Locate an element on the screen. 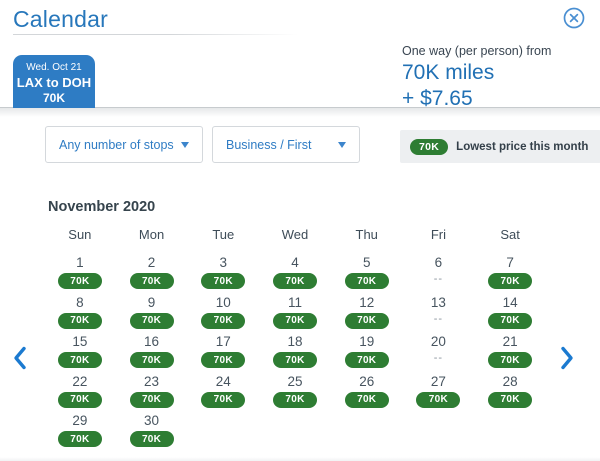 The height and width of the screenshot is (461, 600). cabin-dropdown: Business / First is located at coordinates (286, 144).